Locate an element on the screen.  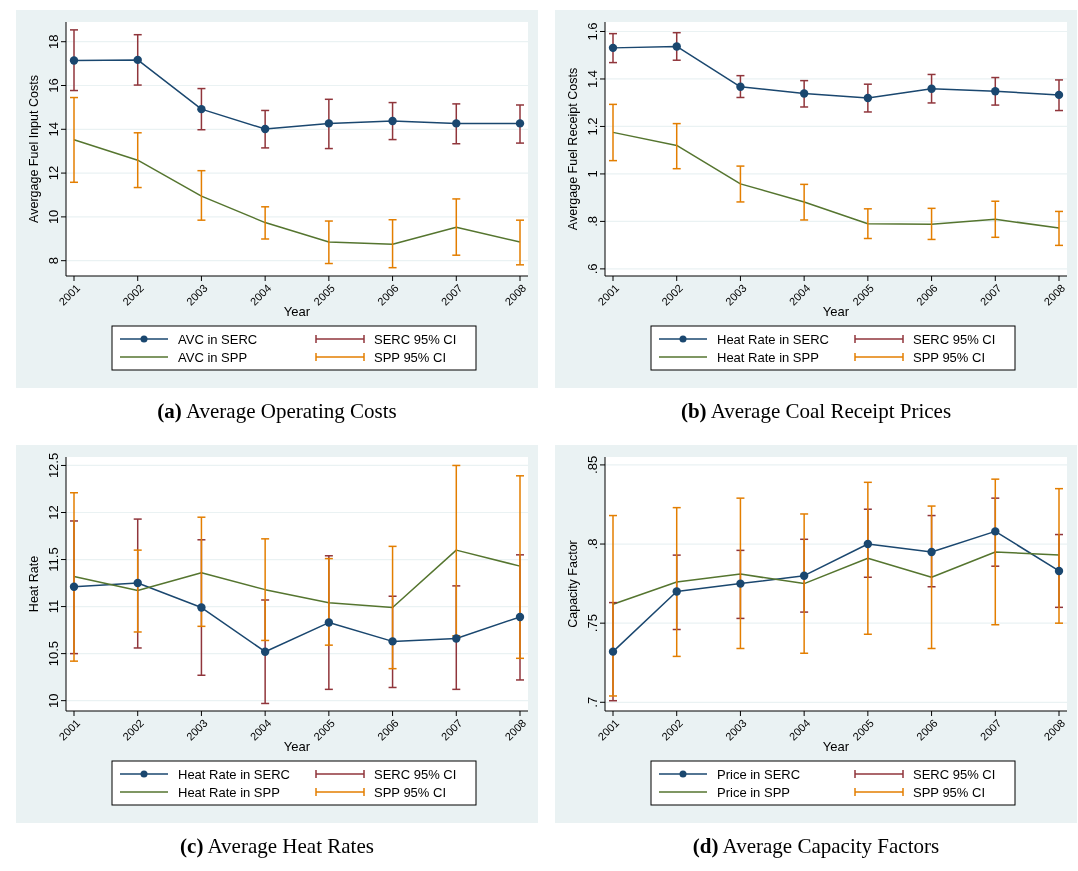
y-tick-label: .75 is located at coordinates (592, 623).